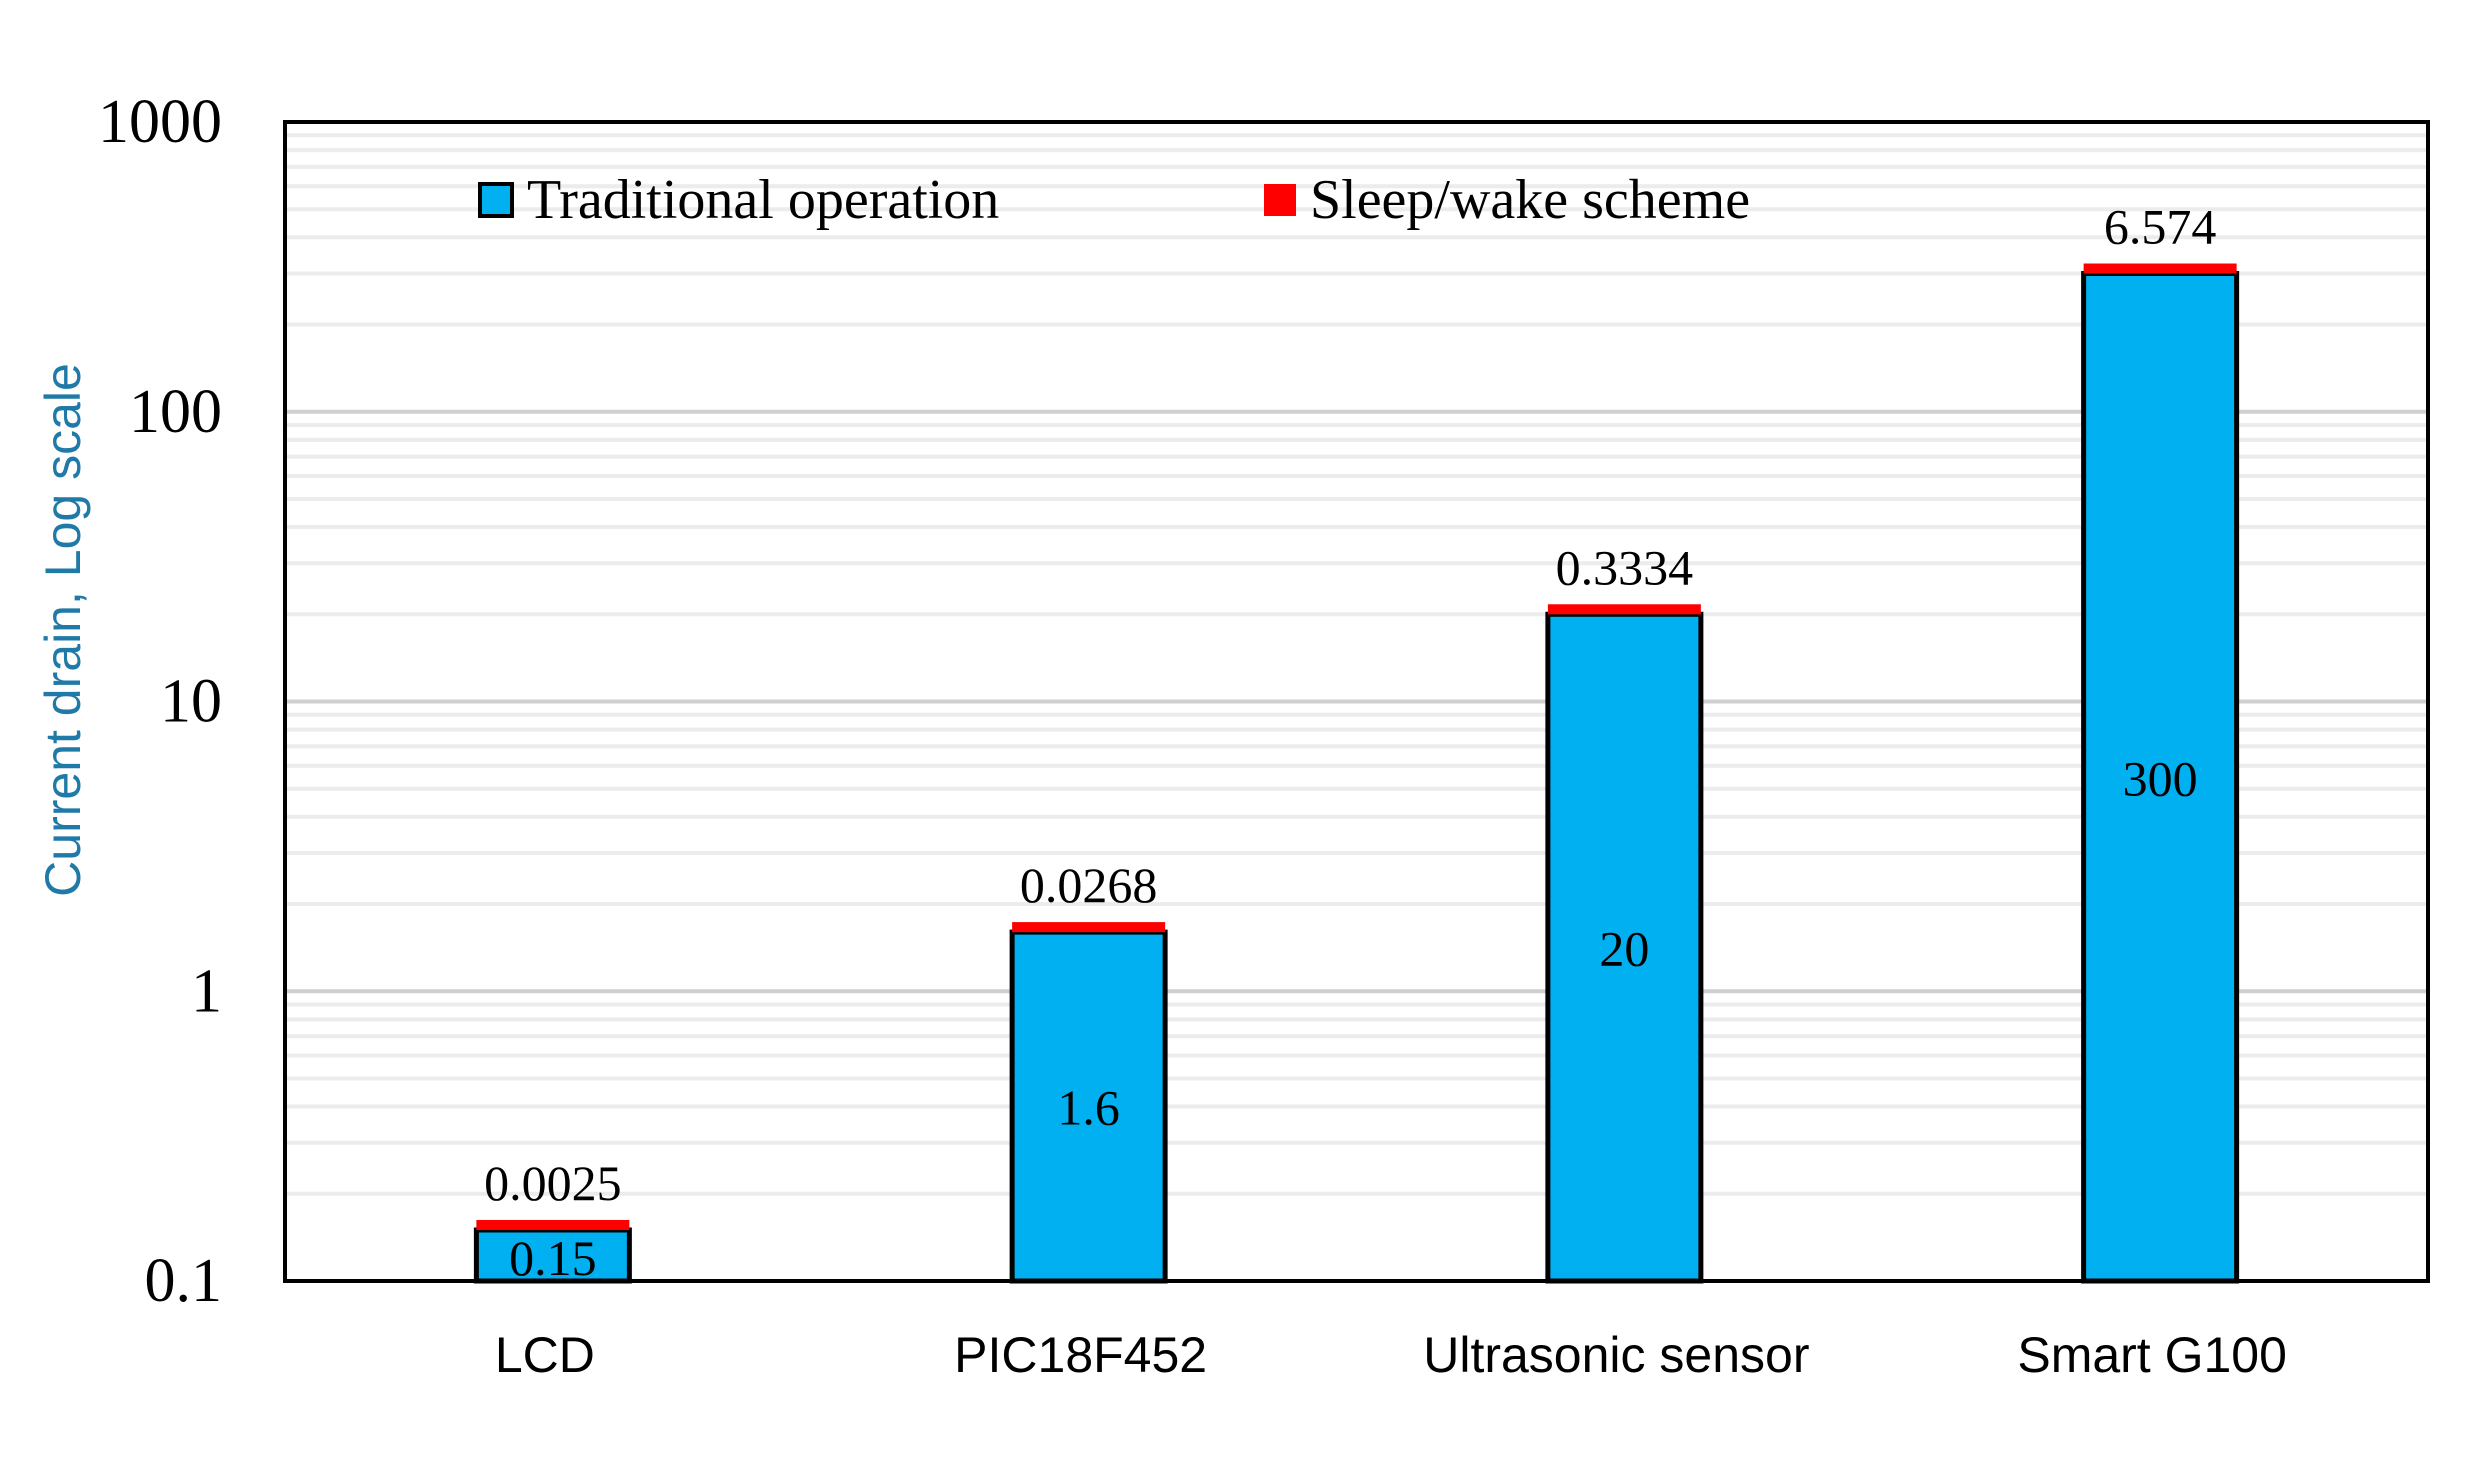 This screenshot has height=1476, width=2468. What do you see at coordinates (63, 630) in the screenshot?
I see `y-axis-label: Current drain, Log scale` at bounding box center [63, 630].